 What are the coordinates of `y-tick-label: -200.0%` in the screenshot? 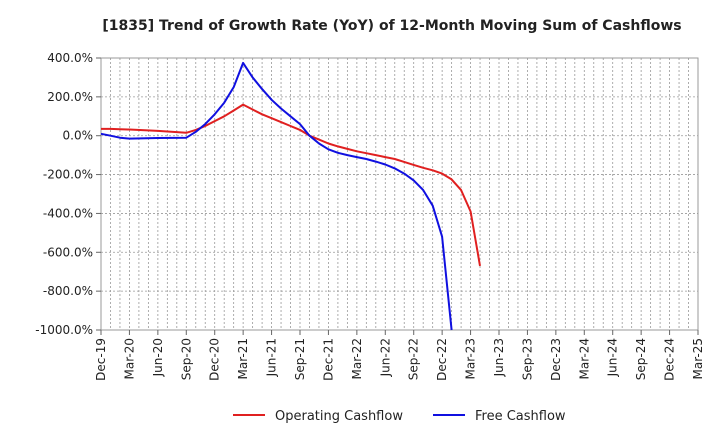 It's located at (68, 175).